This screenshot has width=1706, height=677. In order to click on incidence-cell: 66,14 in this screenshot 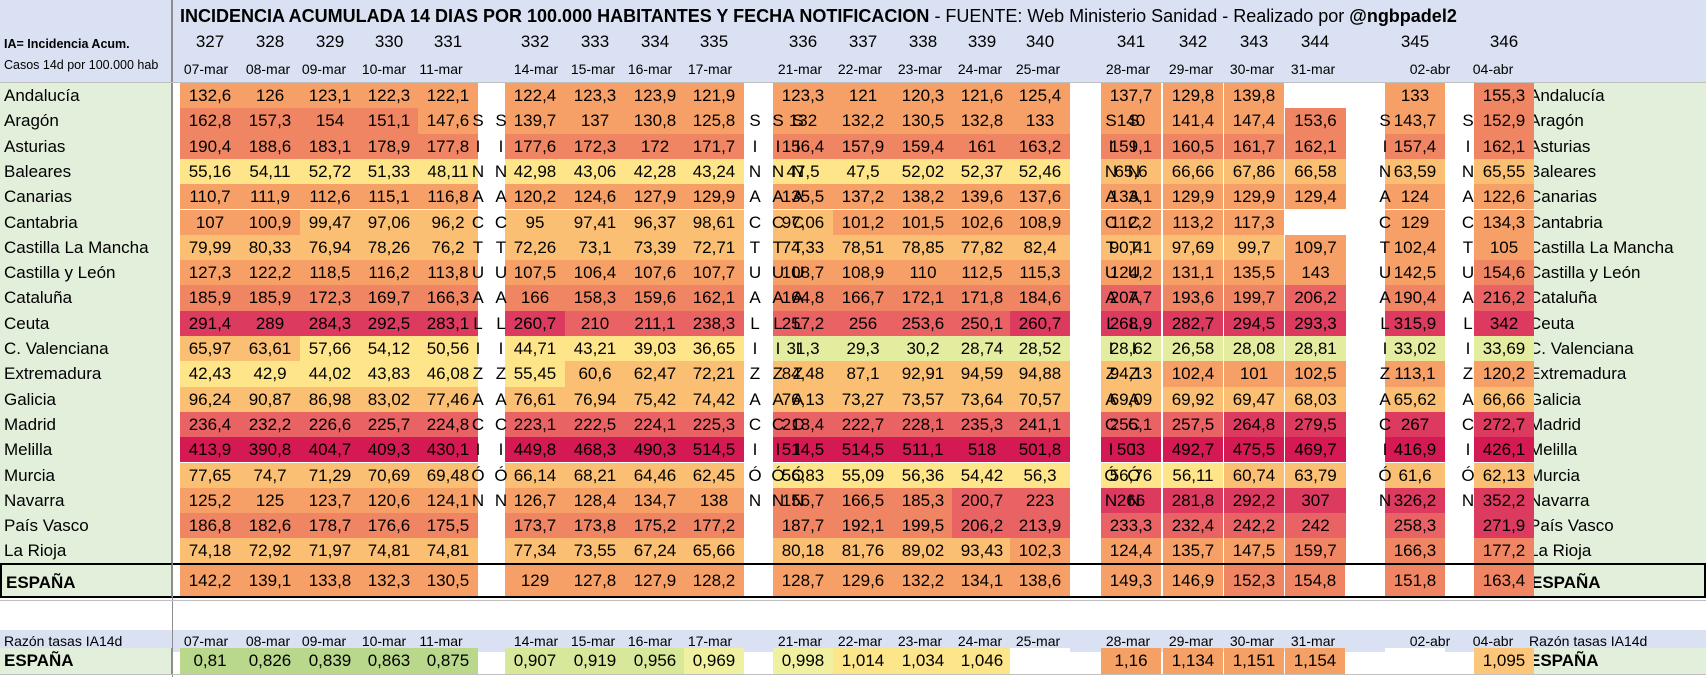, I will do `click(535, 475)`.